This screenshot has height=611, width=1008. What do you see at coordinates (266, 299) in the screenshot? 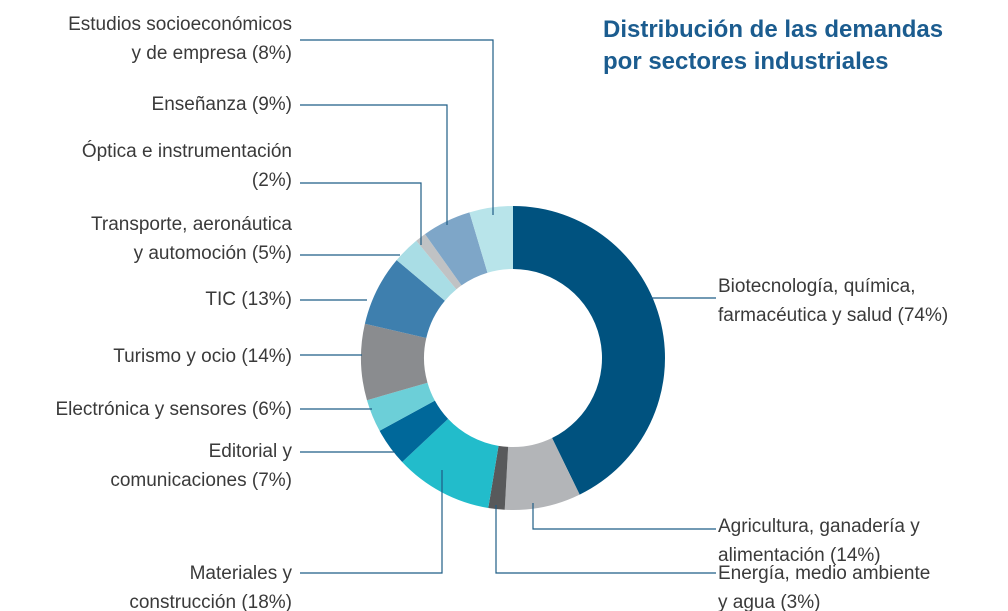
I see `value-label: (13%)` at bounding box center [266, 299].